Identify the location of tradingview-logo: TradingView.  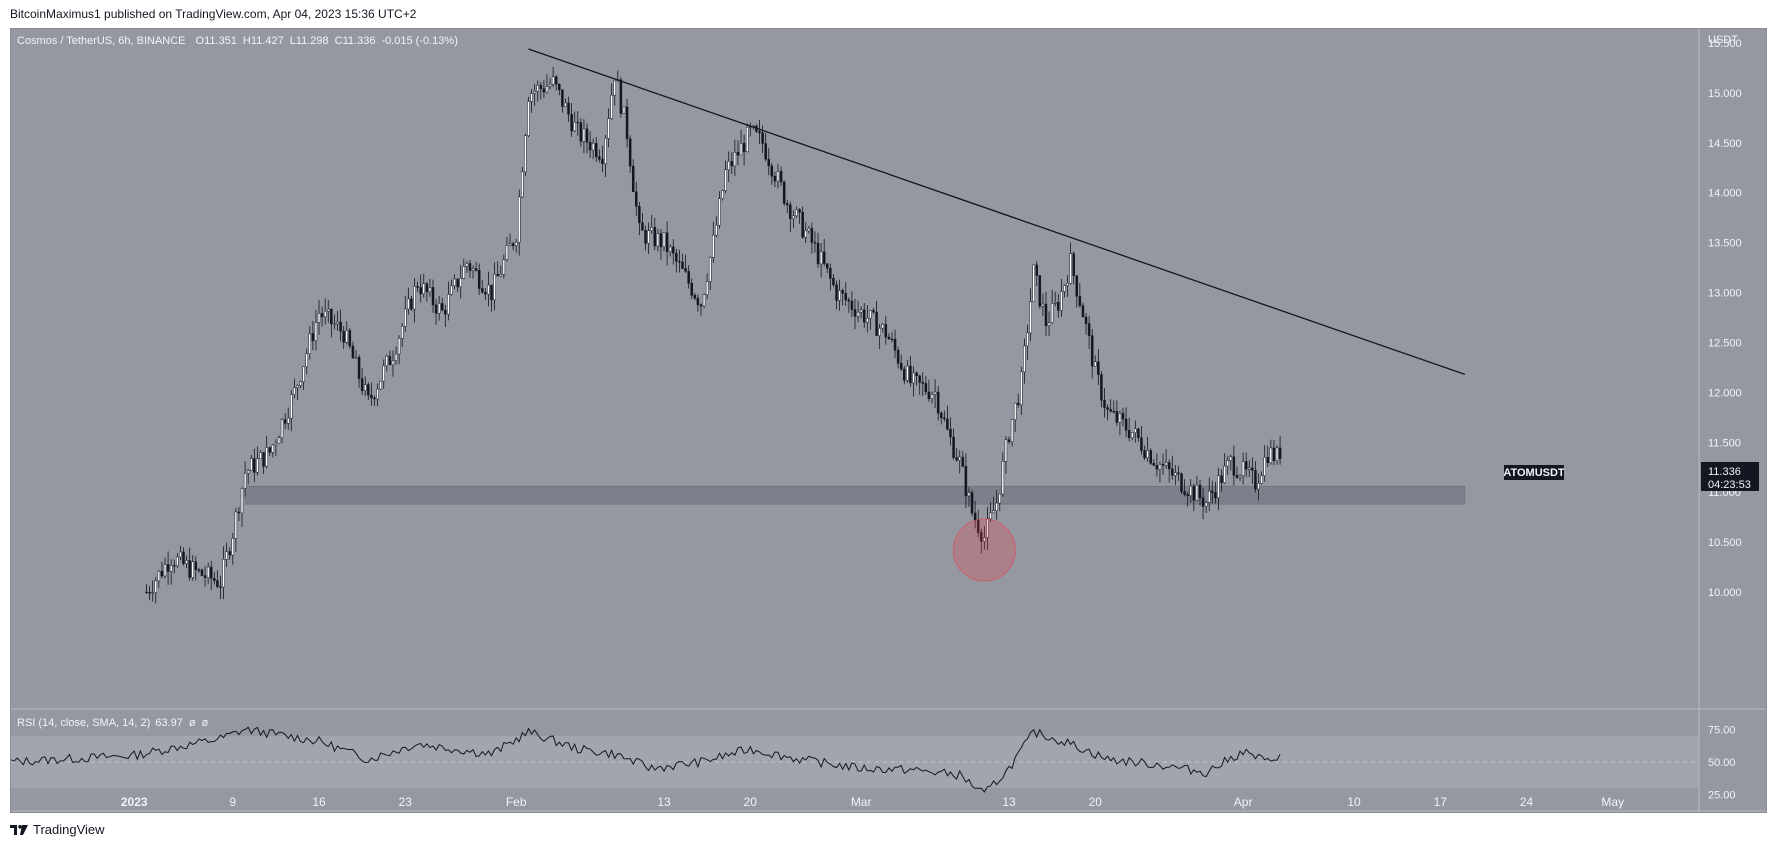
(57, 829).